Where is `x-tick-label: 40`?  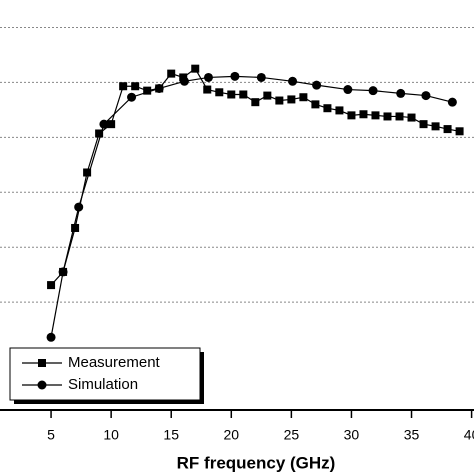
x-tick-label: 40 is located at coordinates (469, 435).